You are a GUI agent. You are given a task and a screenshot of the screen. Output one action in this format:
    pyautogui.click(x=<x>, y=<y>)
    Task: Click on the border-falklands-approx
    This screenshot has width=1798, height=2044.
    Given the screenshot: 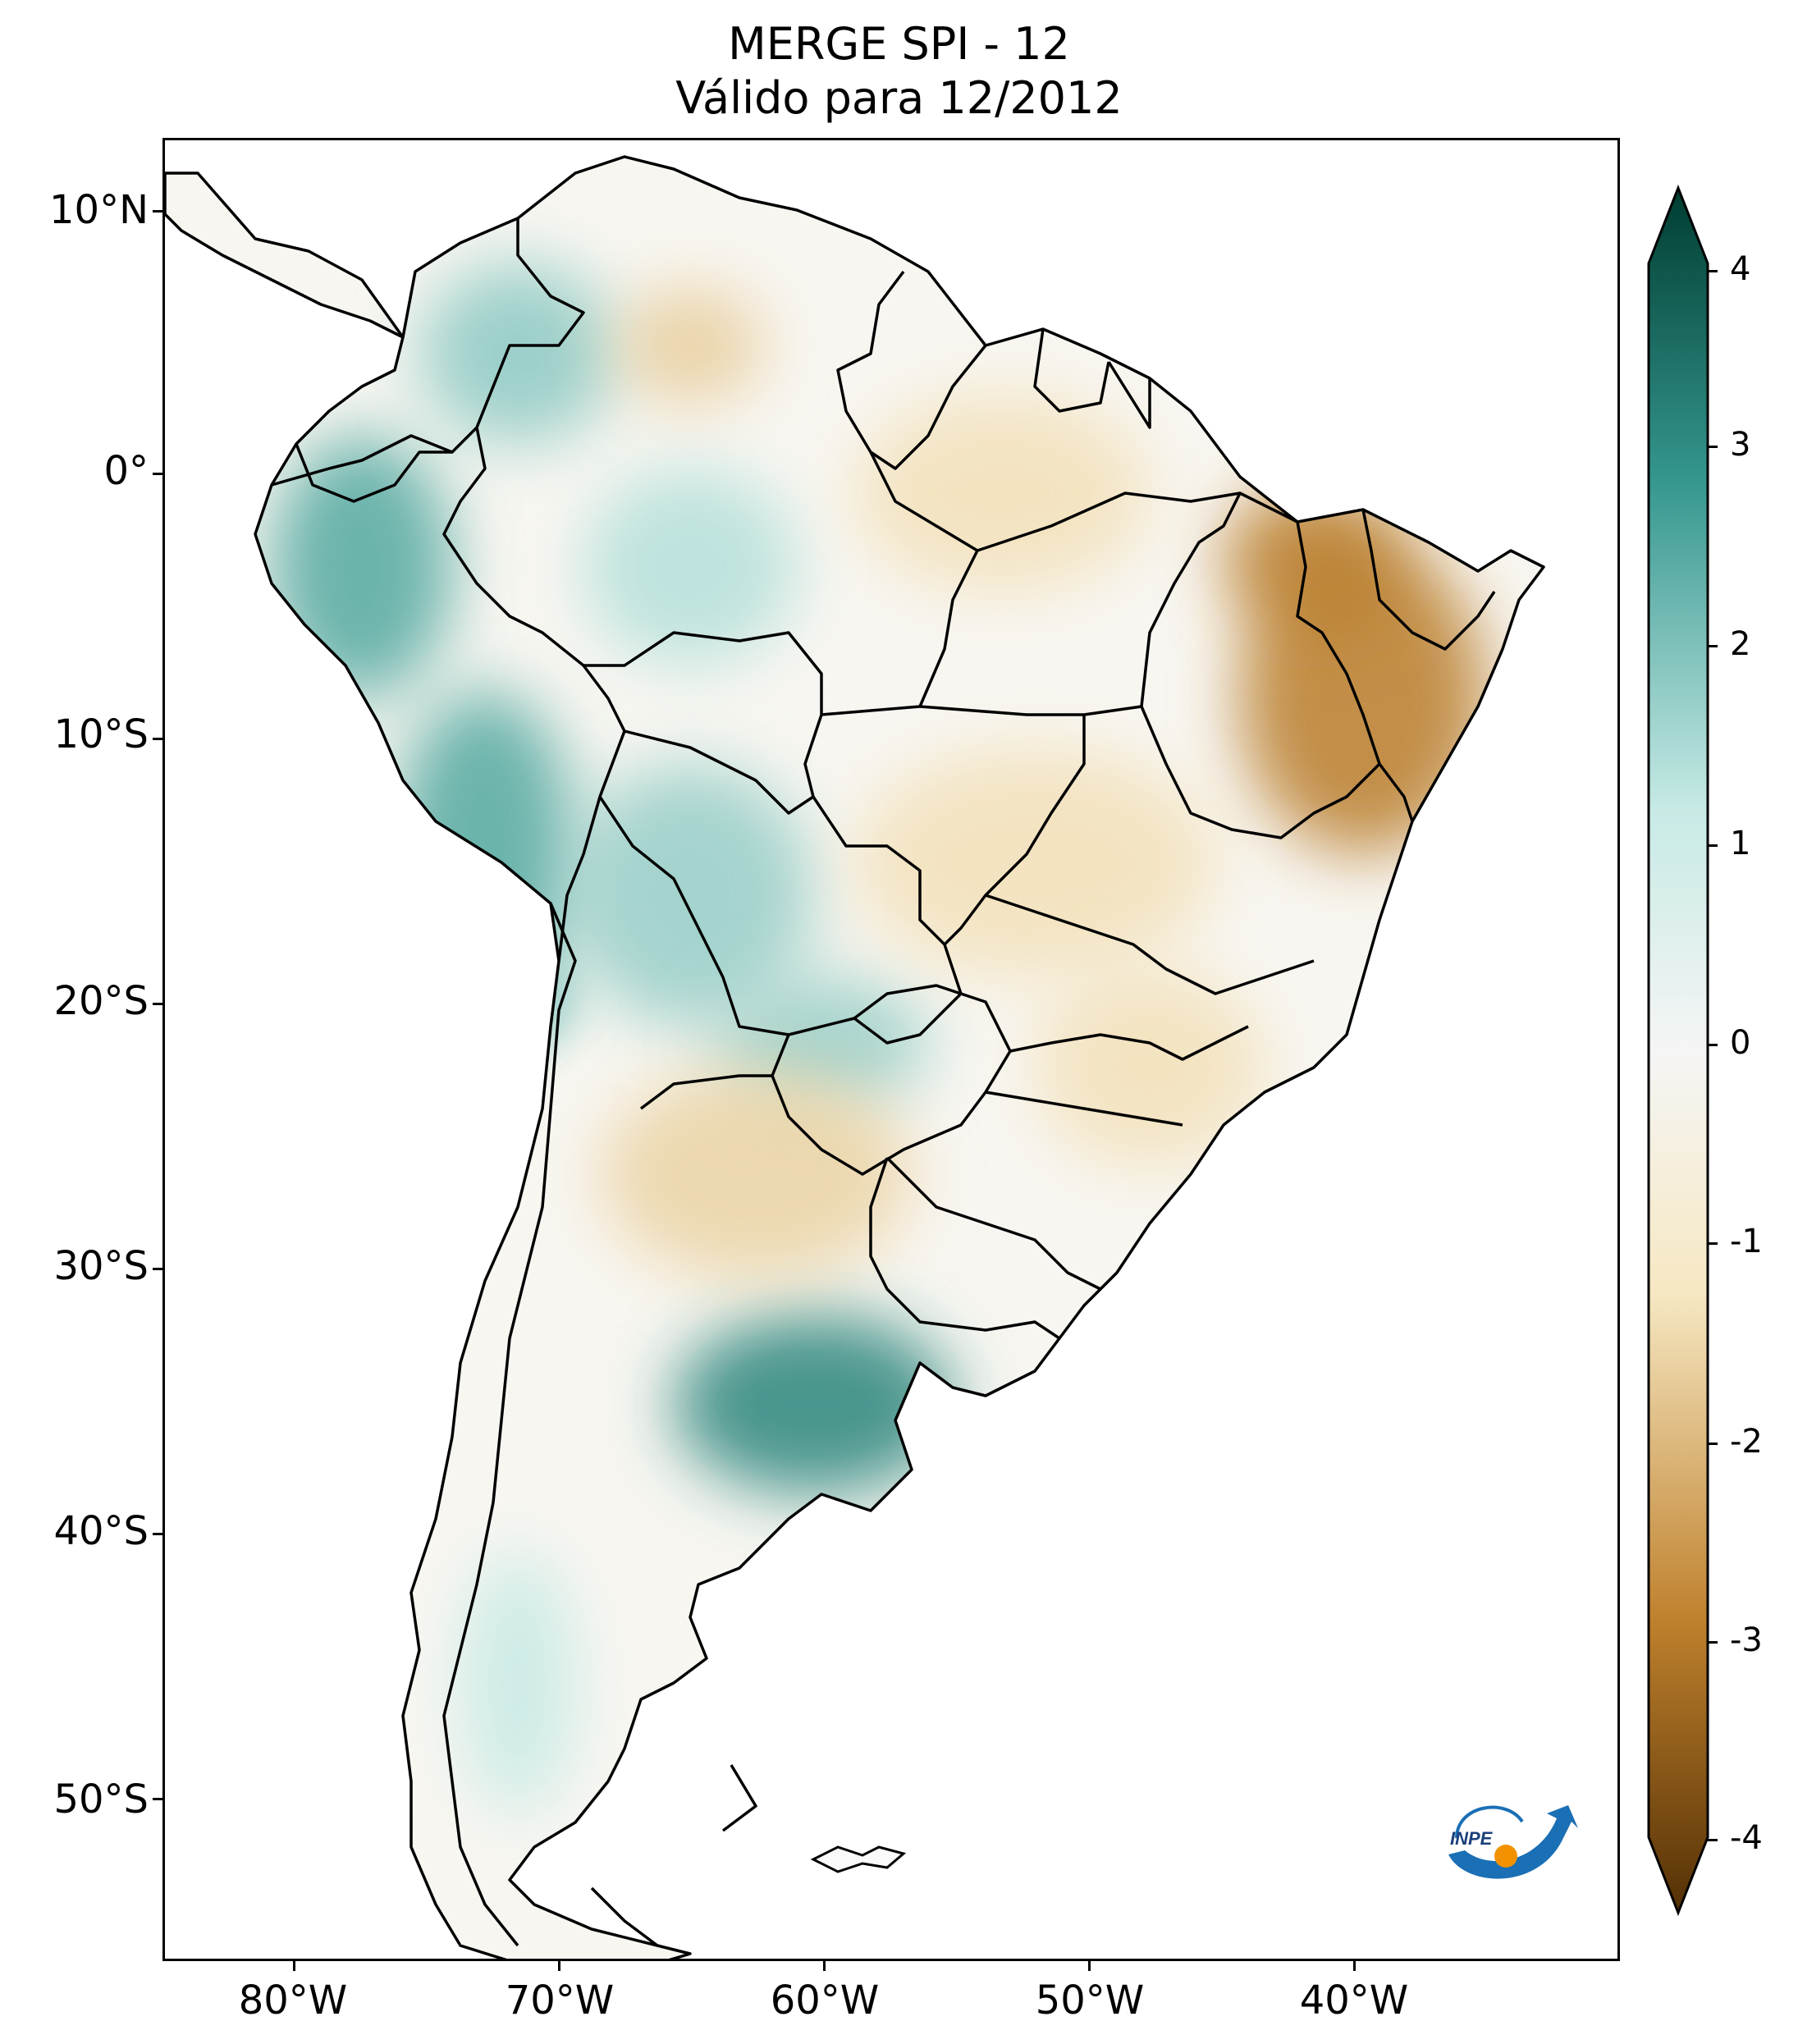 What is the action you would take?
    pyautogui.click(x=739, y=1798)
    